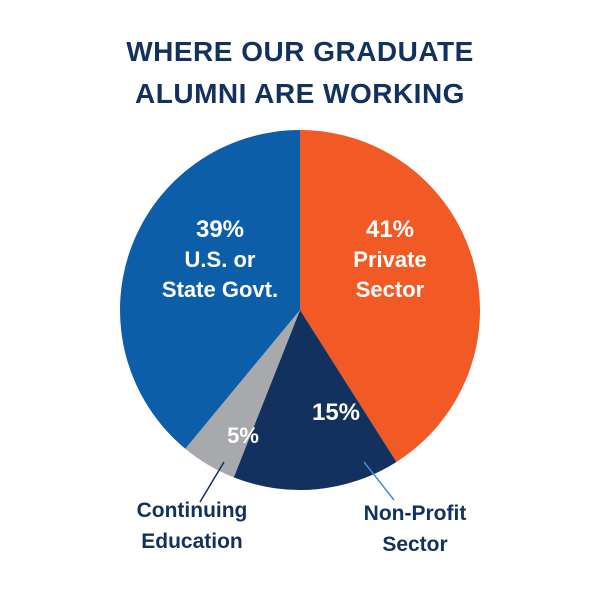 This screenshot has width=600, height=600. Describe the element at coordinates (390, 289) in the screenshot. I see `slice-label-private-line-2: Sector` at that location.